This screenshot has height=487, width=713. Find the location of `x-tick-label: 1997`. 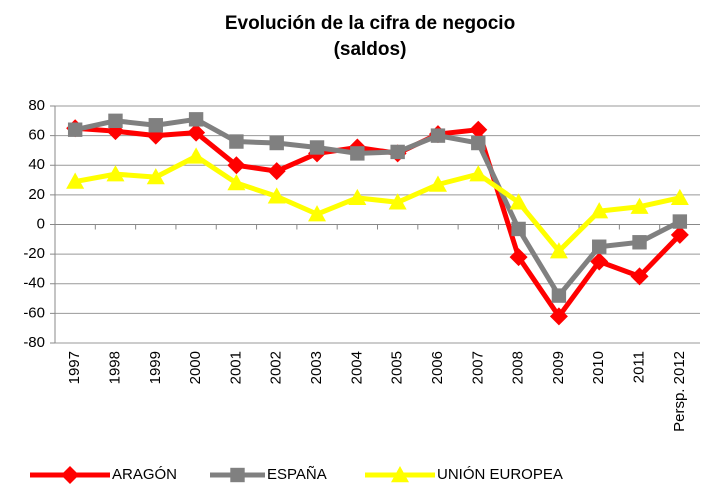

x-tick-label: 1997 is located at coordinates (74, 367).